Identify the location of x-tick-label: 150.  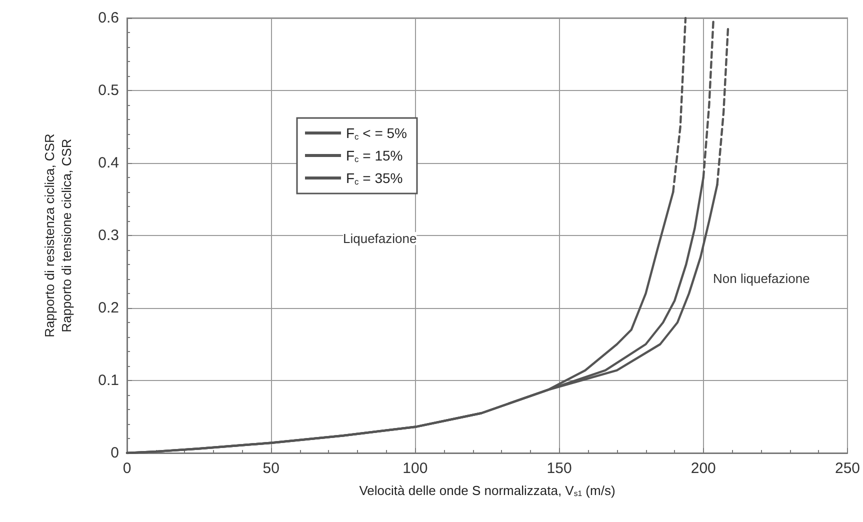
(559, 468).